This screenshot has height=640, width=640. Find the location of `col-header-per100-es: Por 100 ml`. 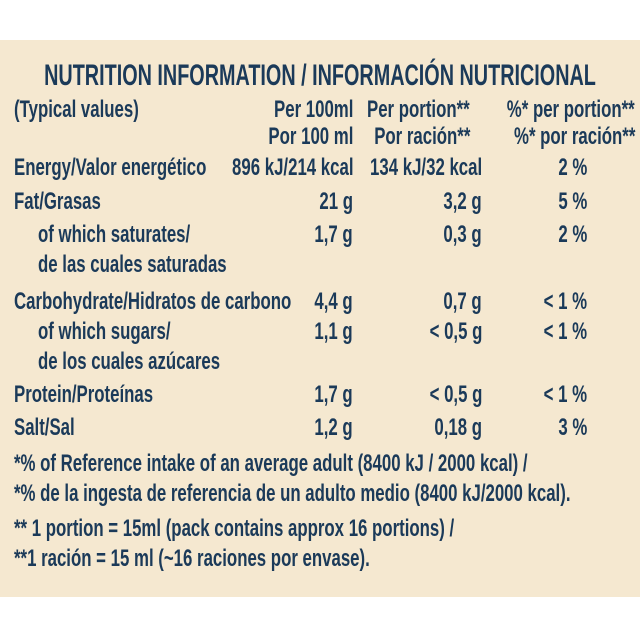

col-header-per100-es: Por 100 ml is located at coordinates (310, 136).